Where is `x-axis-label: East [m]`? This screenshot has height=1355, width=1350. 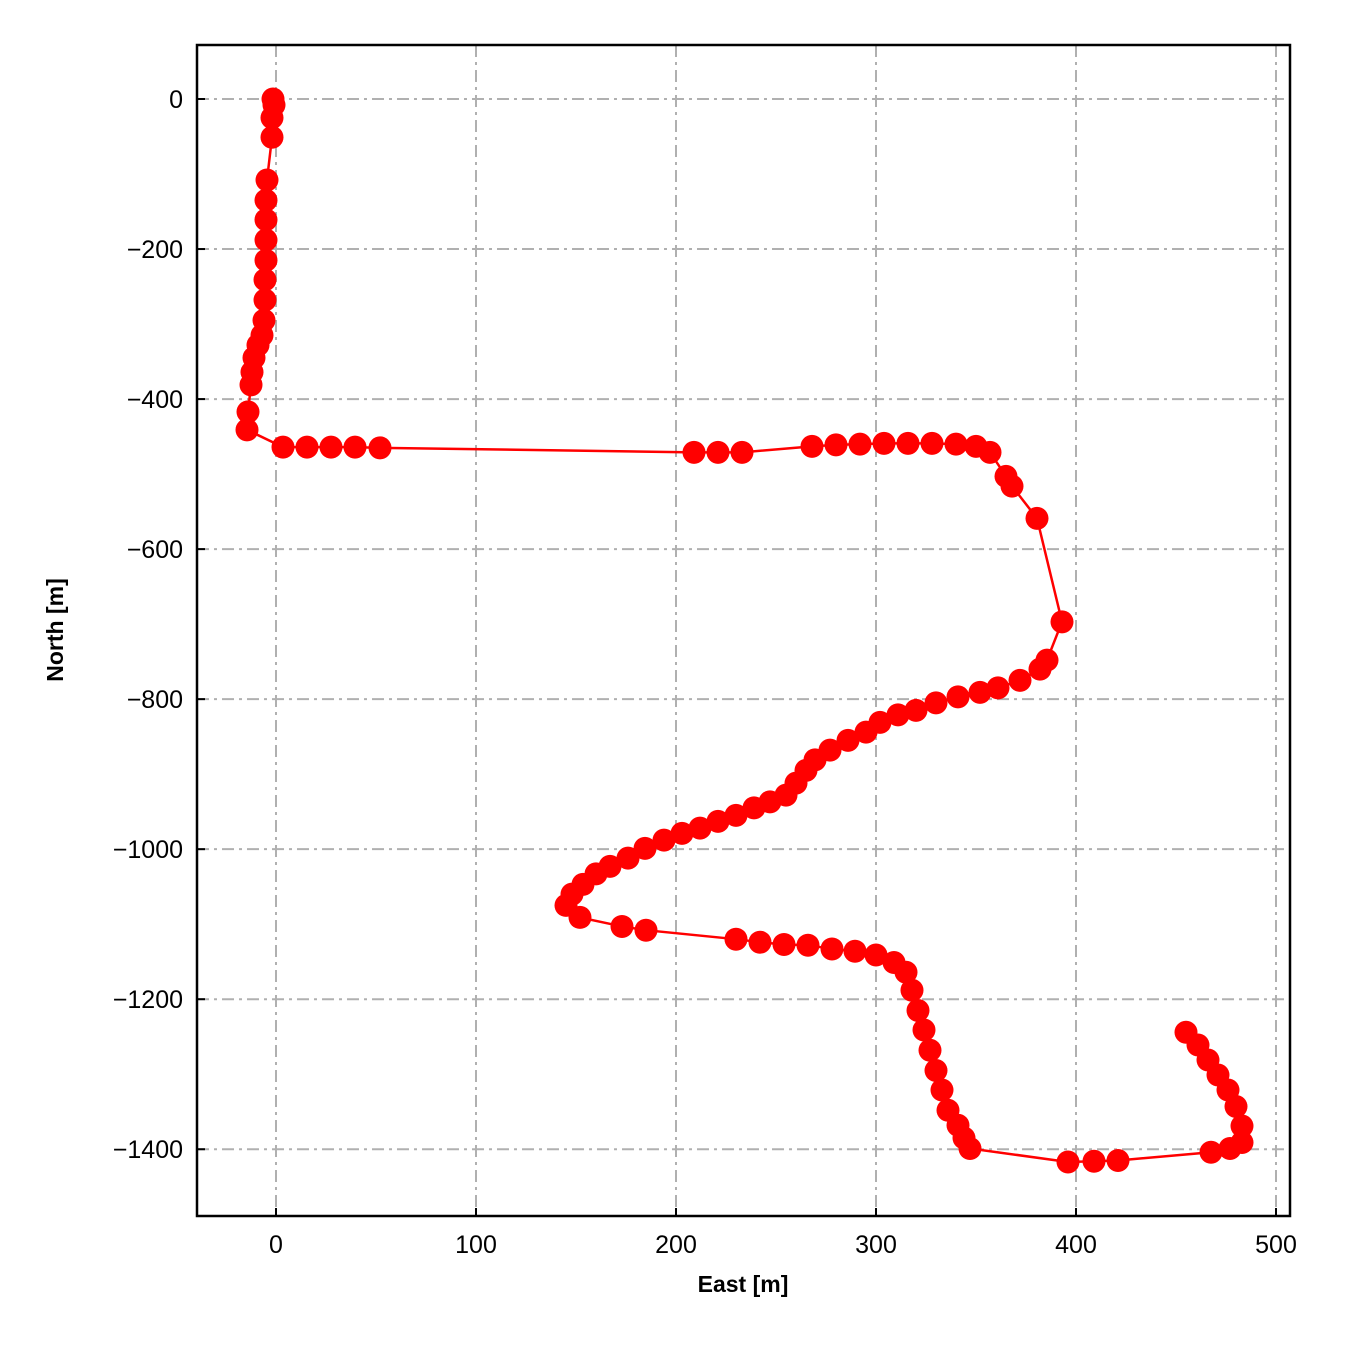 x-axis-label: East [m] is located at coordinates (743, 1284).